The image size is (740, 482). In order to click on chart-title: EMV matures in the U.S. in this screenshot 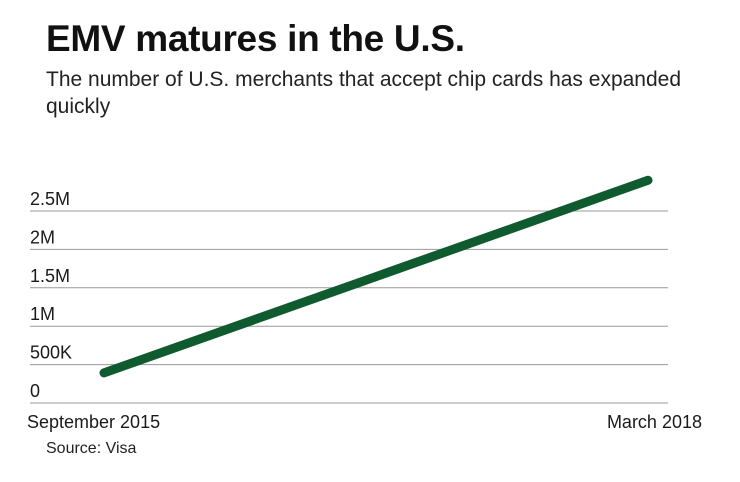, I will do `click(255, 38)`.